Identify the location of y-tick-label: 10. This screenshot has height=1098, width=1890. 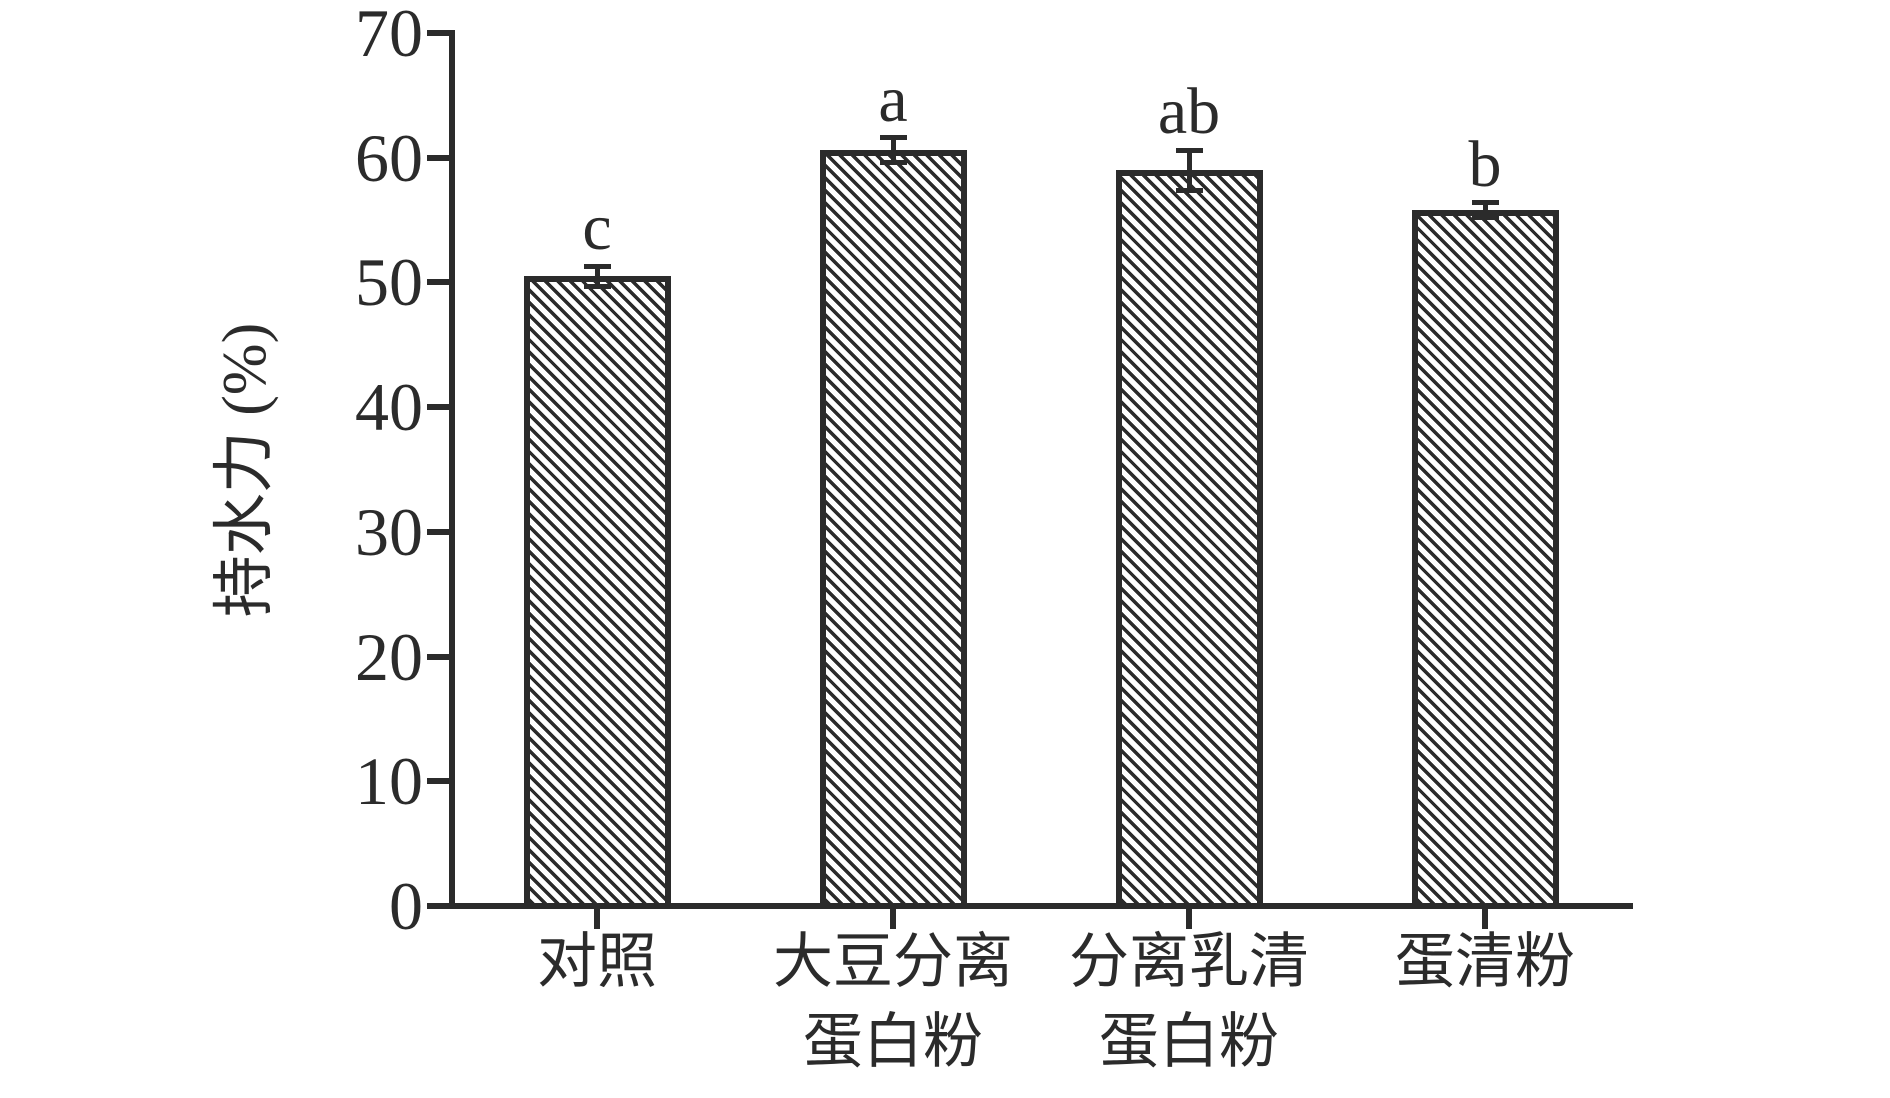
(389, 781).